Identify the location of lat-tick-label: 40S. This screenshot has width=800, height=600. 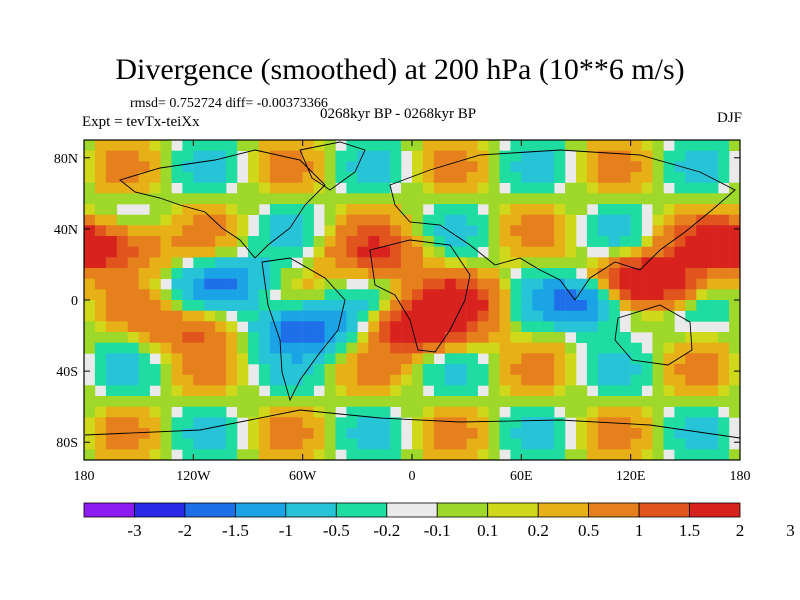
(67, 372).